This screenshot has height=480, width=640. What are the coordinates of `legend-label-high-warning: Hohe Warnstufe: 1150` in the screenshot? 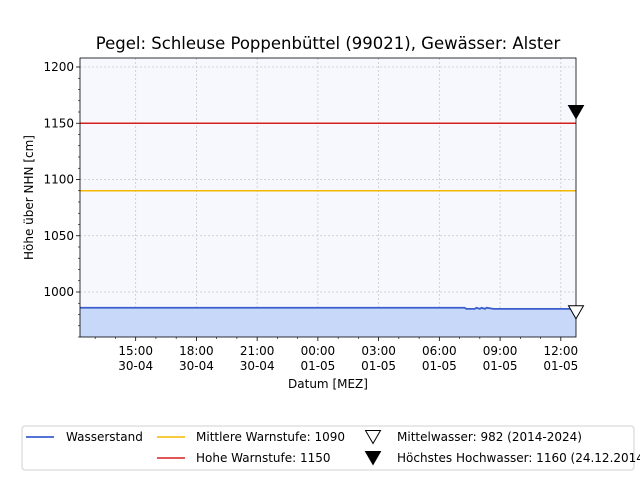 It's located at (263, 458).